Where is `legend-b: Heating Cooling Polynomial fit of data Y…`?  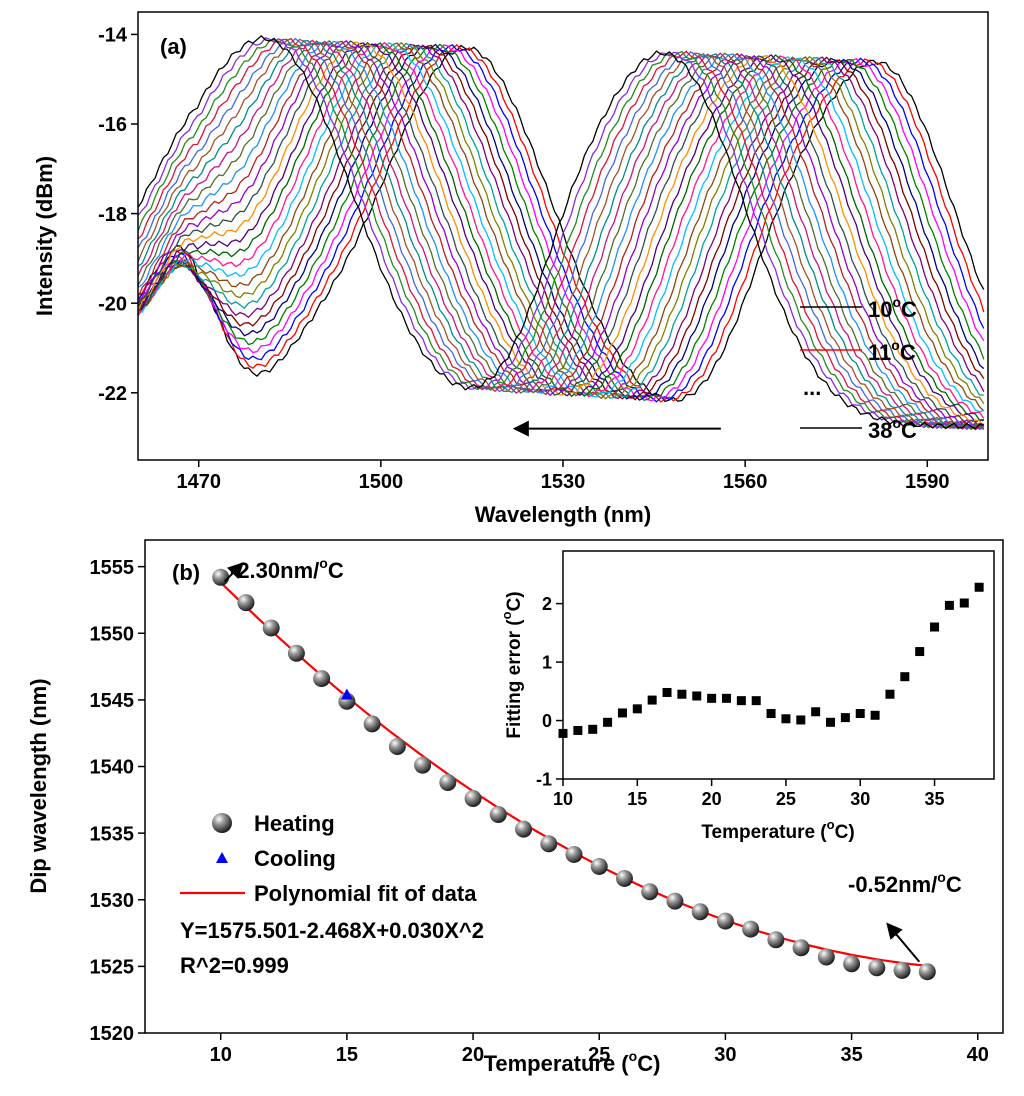
legend-b: Heating Cooling Polynomial fit of data Y… is located at coordinates (332, 894).